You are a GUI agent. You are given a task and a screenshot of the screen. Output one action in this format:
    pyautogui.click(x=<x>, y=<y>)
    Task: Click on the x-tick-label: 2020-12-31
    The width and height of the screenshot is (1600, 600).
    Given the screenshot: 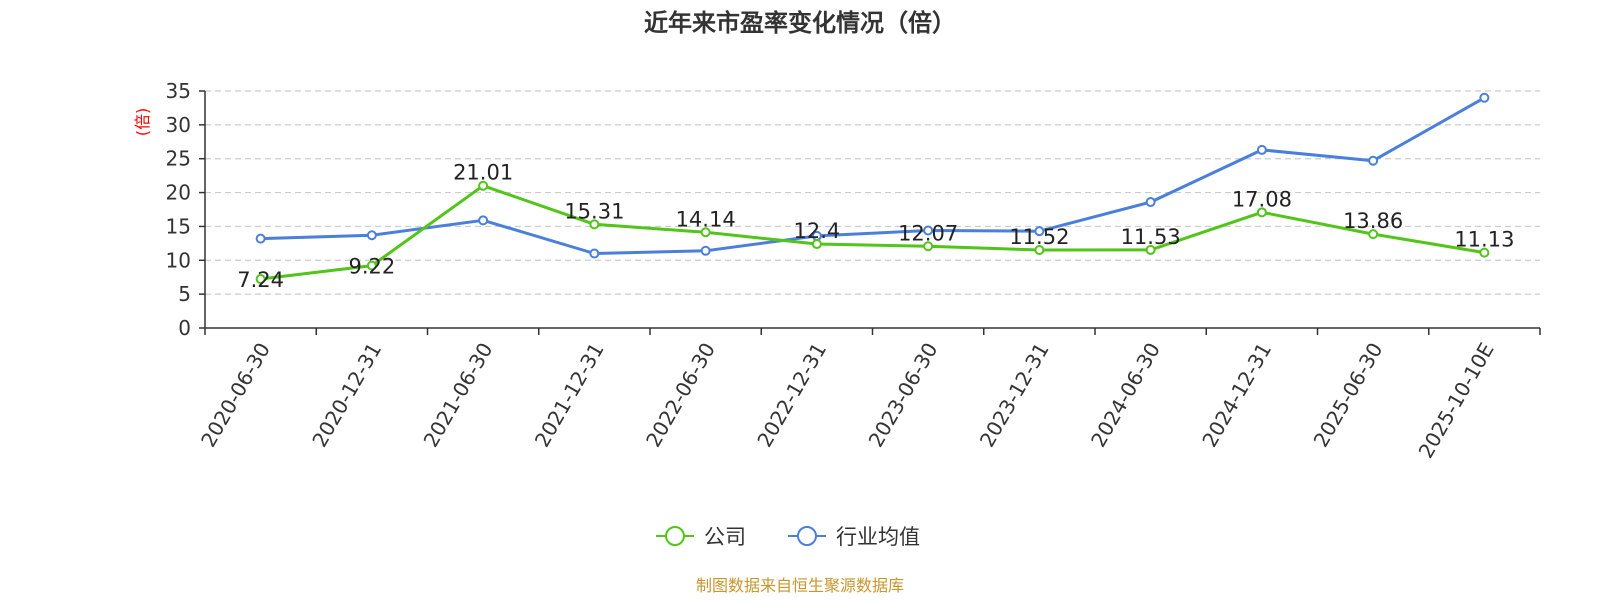 What is the action you would take?
    pyautogui.click(x=346, y=395)
    